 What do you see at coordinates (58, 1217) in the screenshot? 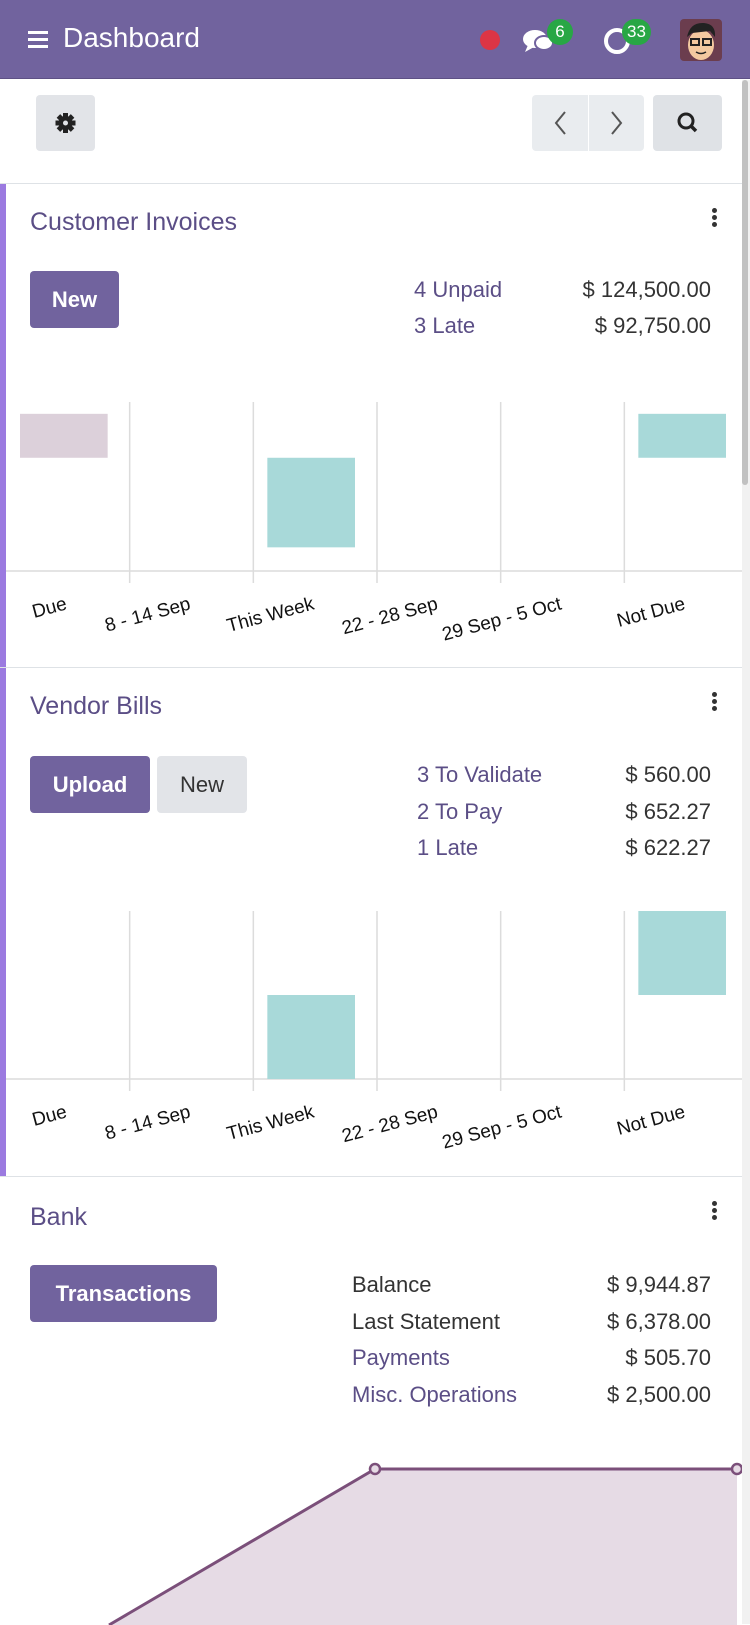
I see `card-title: Bank` at bounding box center [58, 1217].